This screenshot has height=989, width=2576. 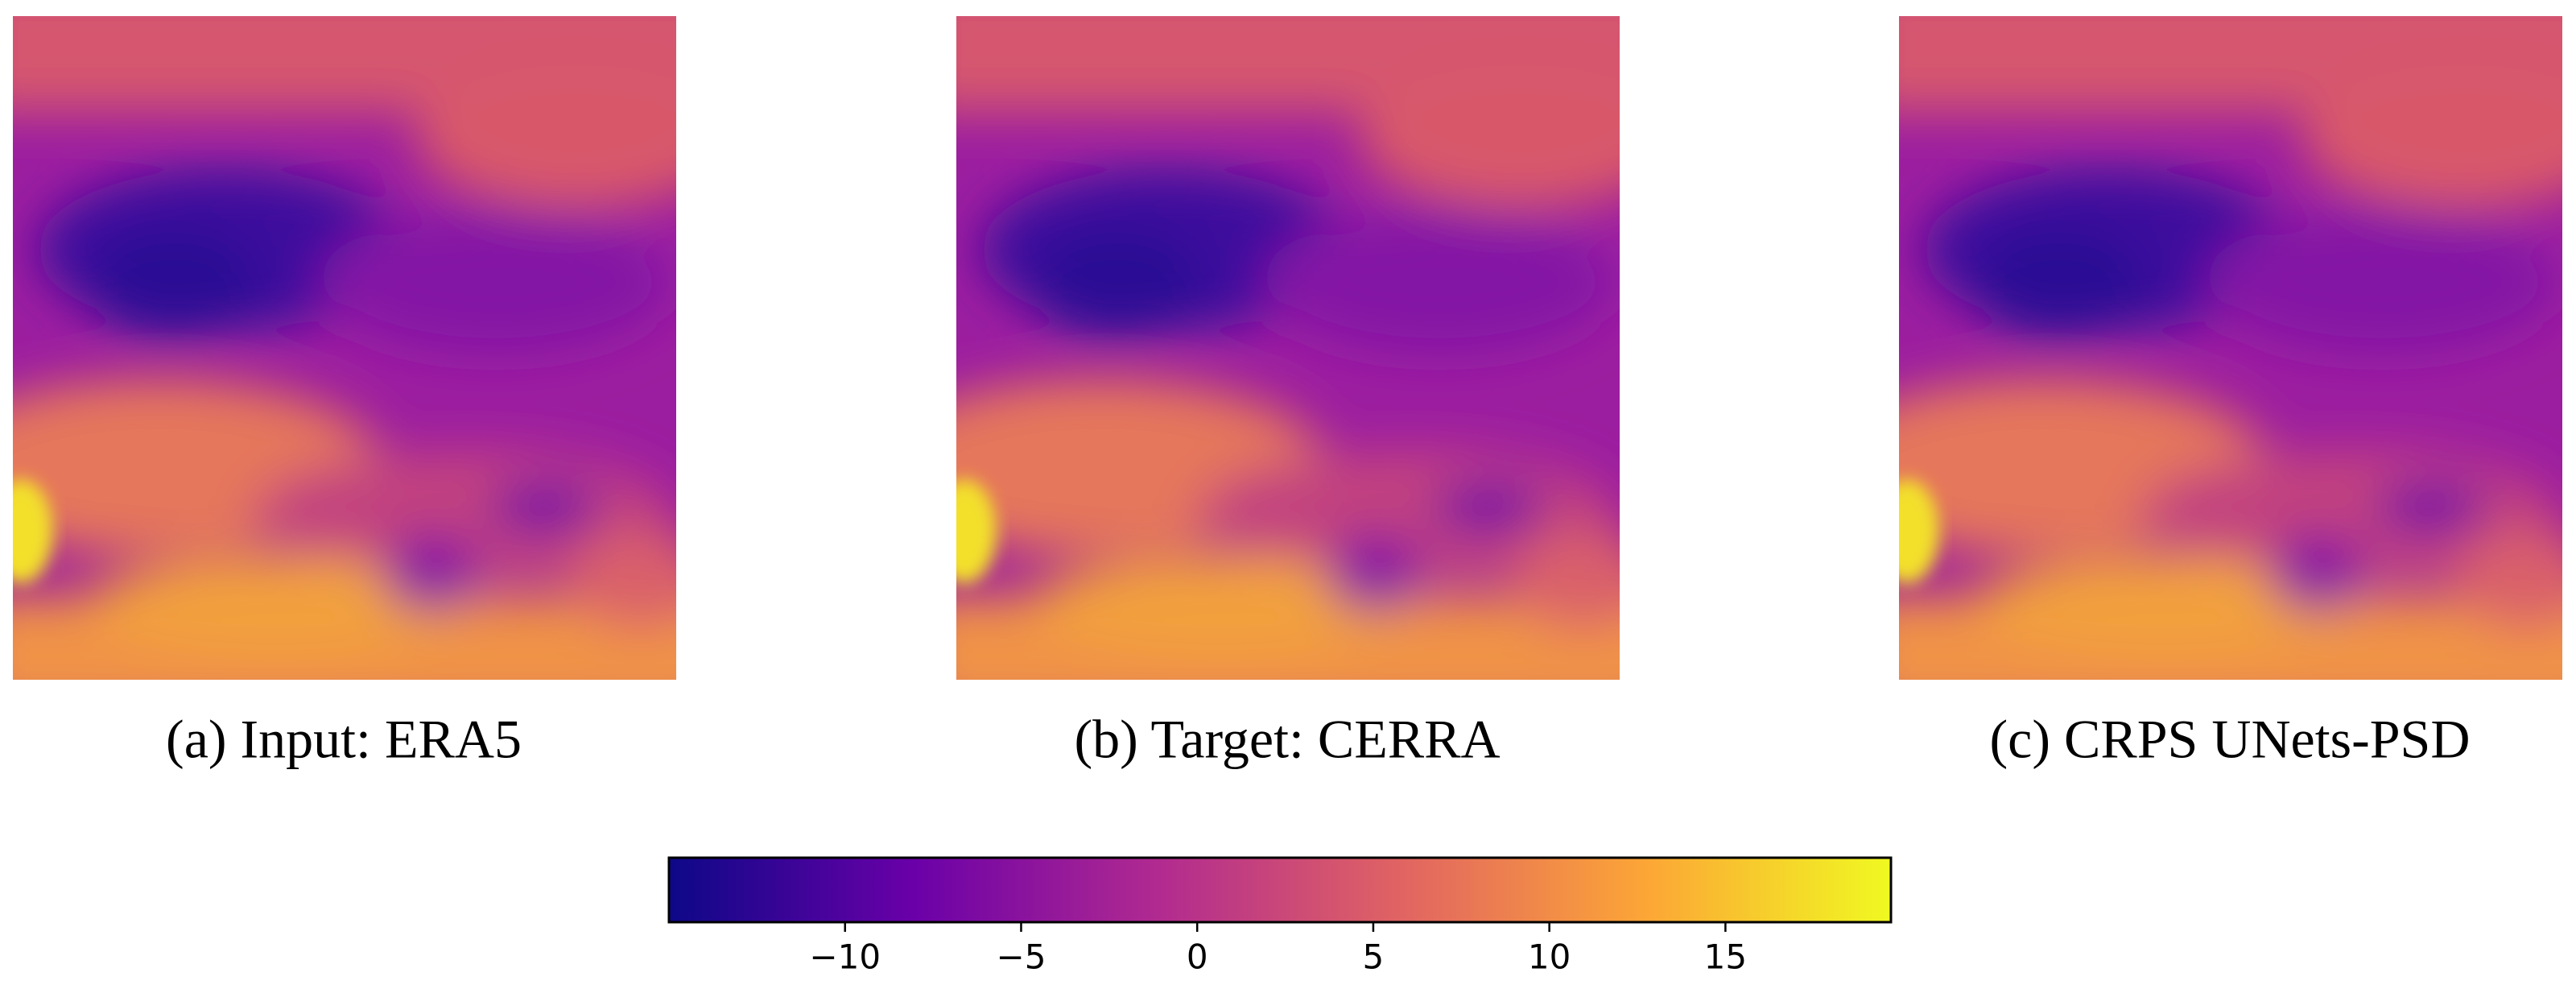 I want to click on x-tick-label: 0, so click(x=1197, y=957).